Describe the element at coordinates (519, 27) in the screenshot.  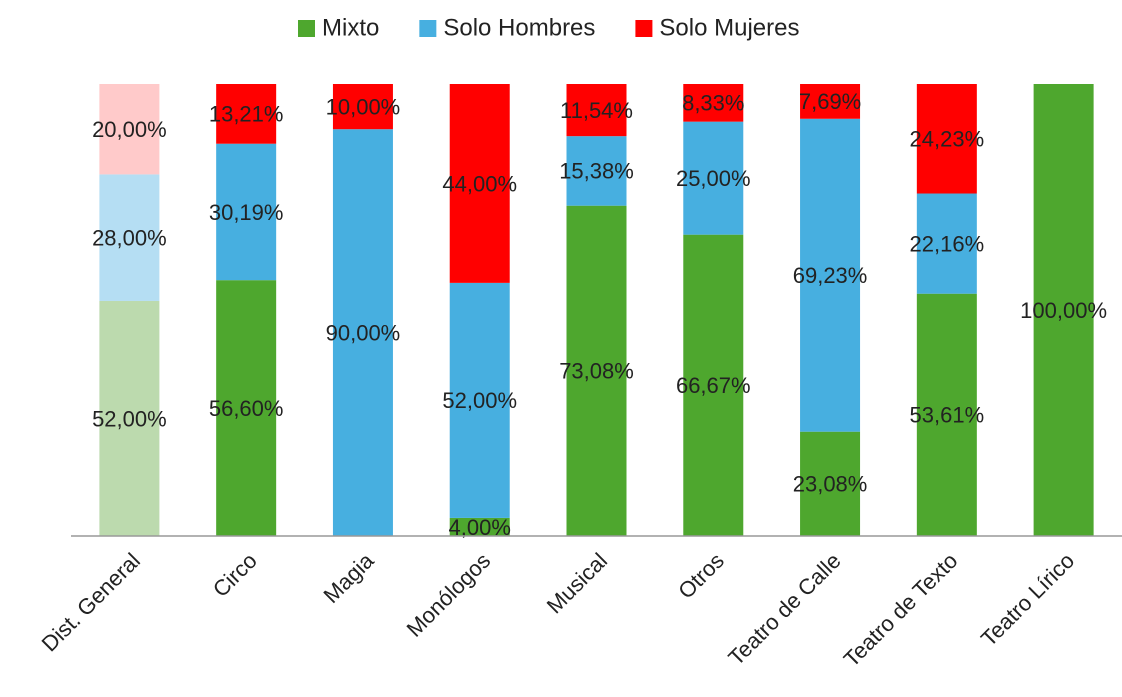
I see `legend-label: Solo Hombres` at that location.